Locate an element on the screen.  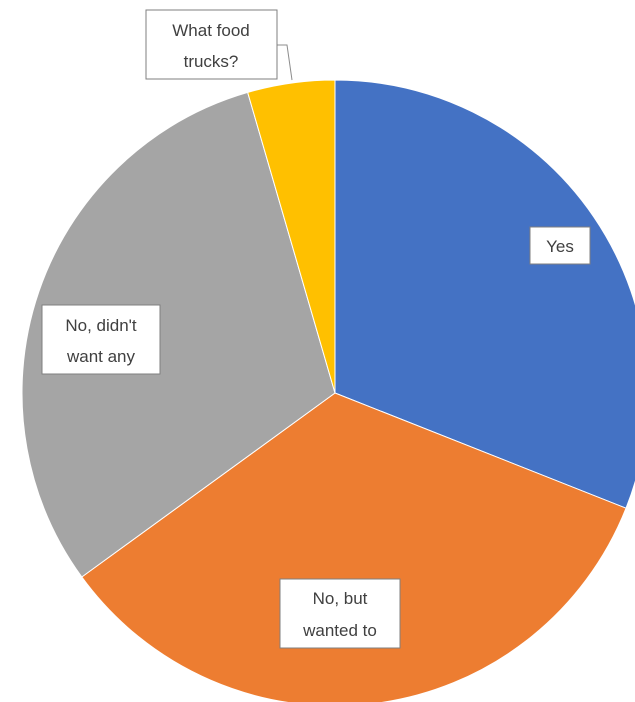
data-label-yes: Yes is located at coordinates (560, 245).